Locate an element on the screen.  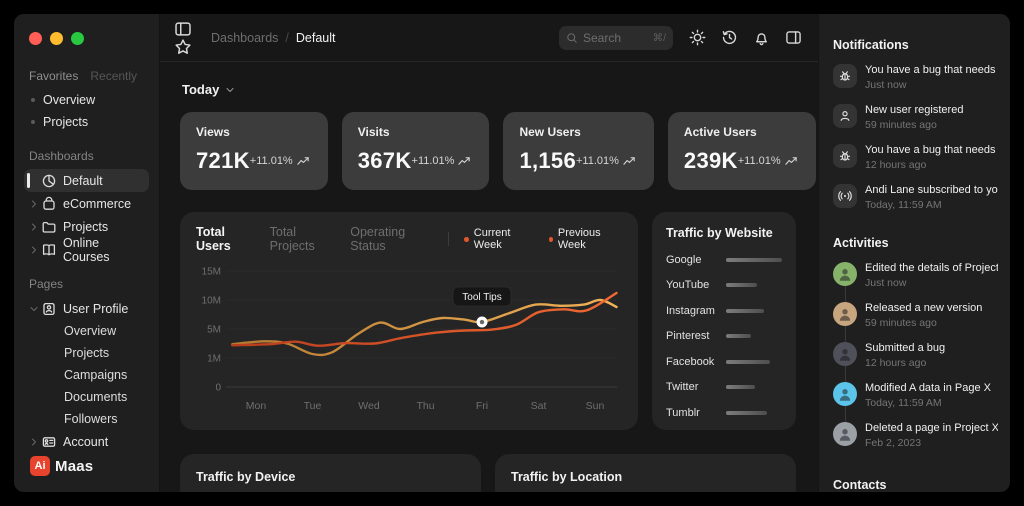
traffic-row-twitter: Twitter is located at coordinates (724, 387).